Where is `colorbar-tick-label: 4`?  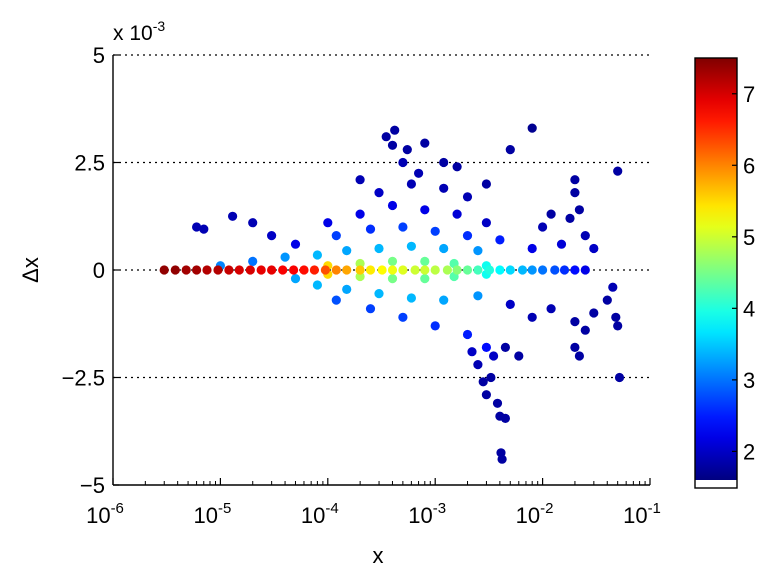 colorbar-tick-label: 4 is located at coordinates (749, 308).